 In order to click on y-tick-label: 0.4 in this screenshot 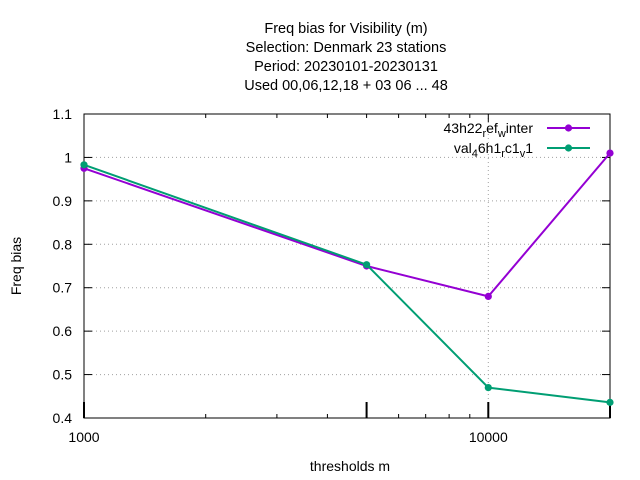, I will do `click(63, 418)`.